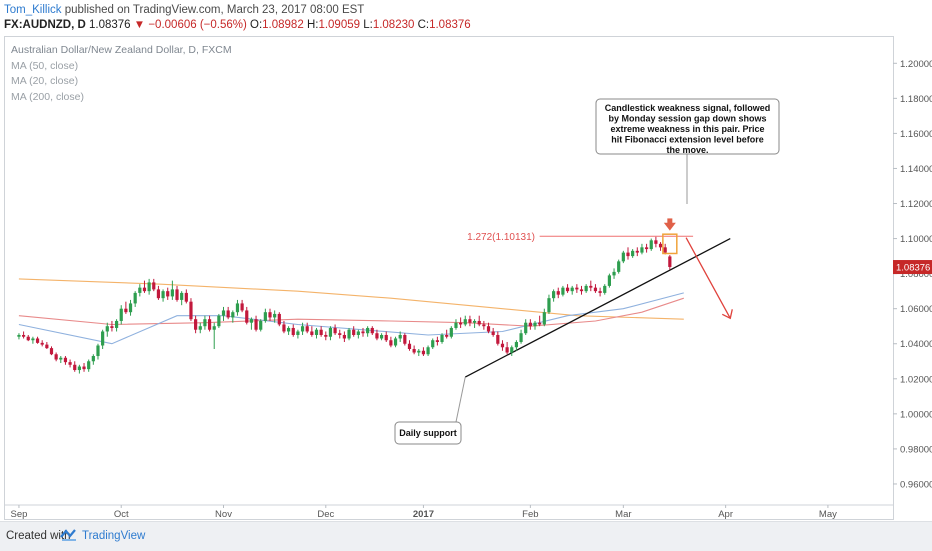  I want to click on symbol-name: FX:AUDNZD, D, so click(45, 25).